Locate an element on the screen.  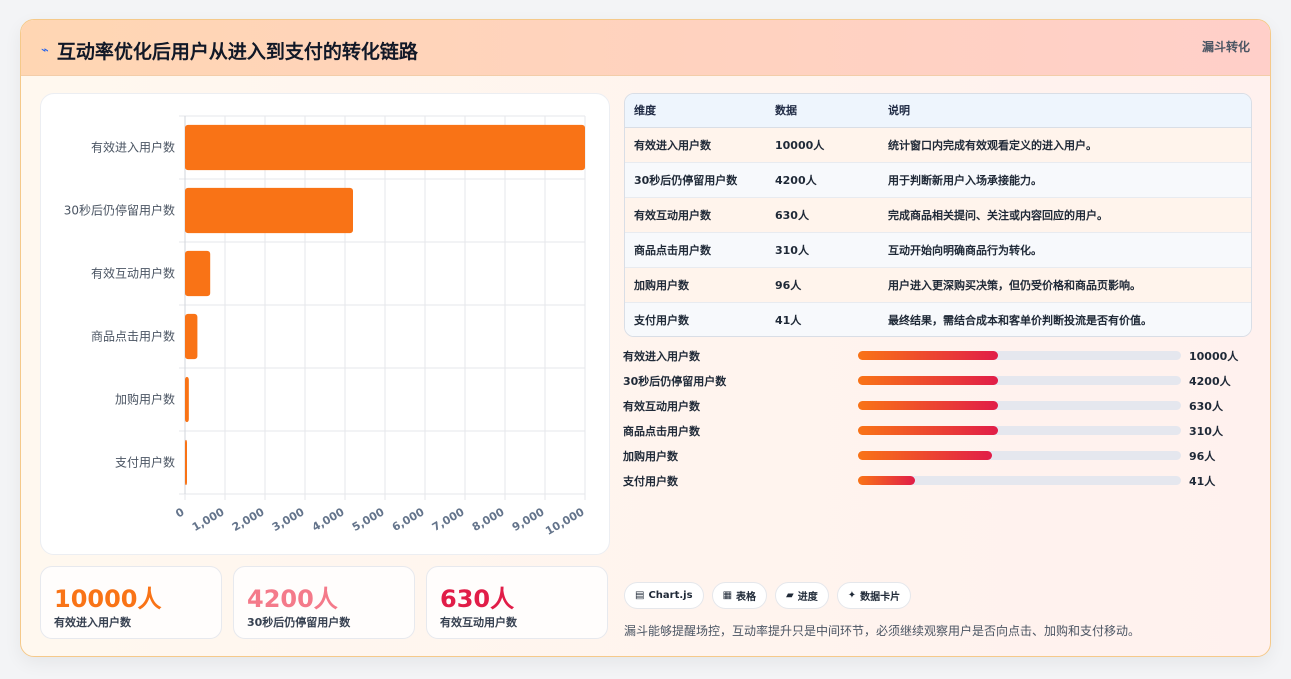
progress-value: 630人 is located at coordinates (1206, 406).